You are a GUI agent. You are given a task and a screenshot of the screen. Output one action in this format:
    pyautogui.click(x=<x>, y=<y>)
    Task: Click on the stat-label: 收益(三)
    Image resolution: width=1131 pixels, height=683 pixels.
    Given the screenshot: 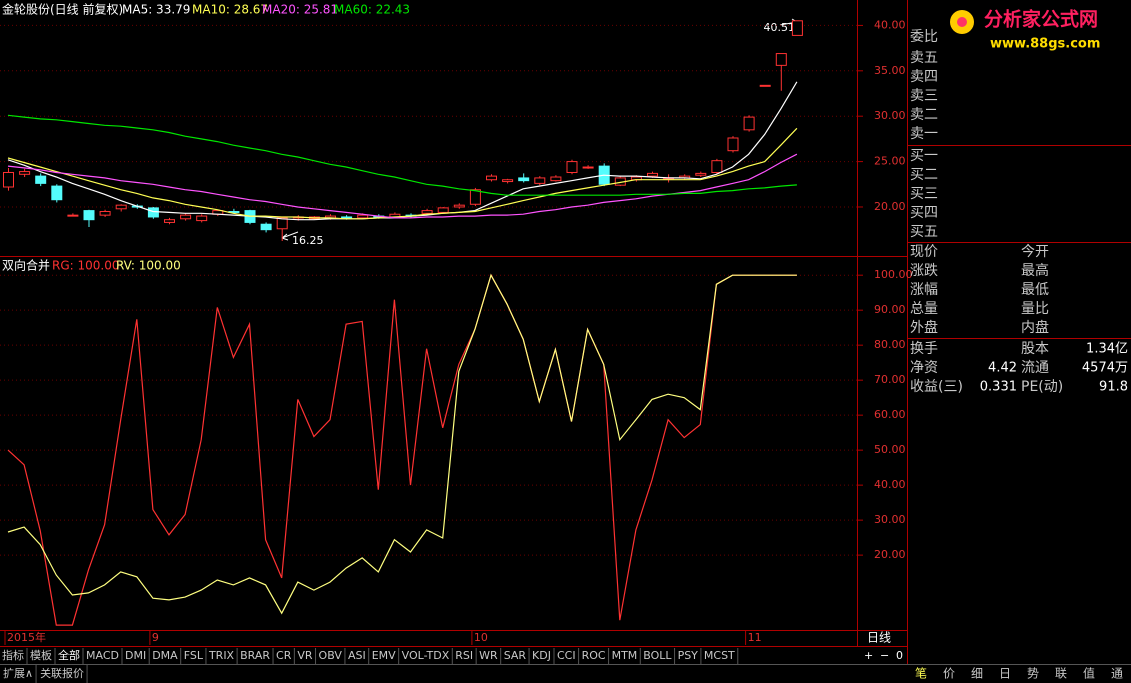 What is the action you would take?
    pyautogui.click(x=936, y=387)
    